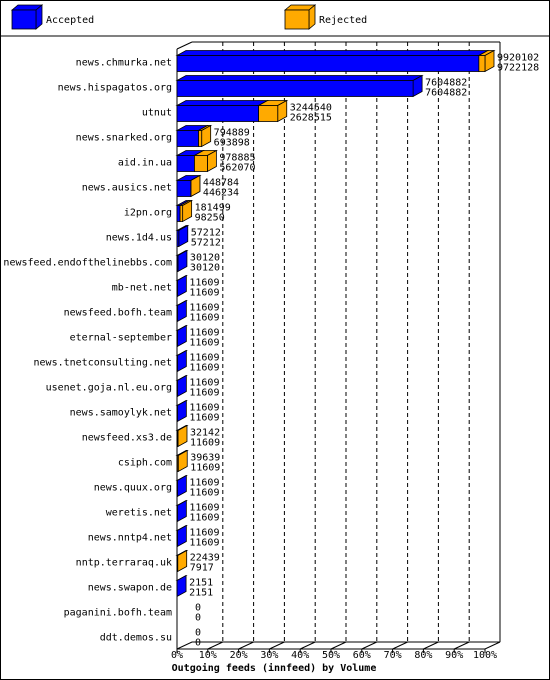 This screenshot has width=550, height=680. What do you see at coordinates (130, 588) in the screenshot?
I see `category-label-21: news.swapon.de` at bounding box center [130, 588].